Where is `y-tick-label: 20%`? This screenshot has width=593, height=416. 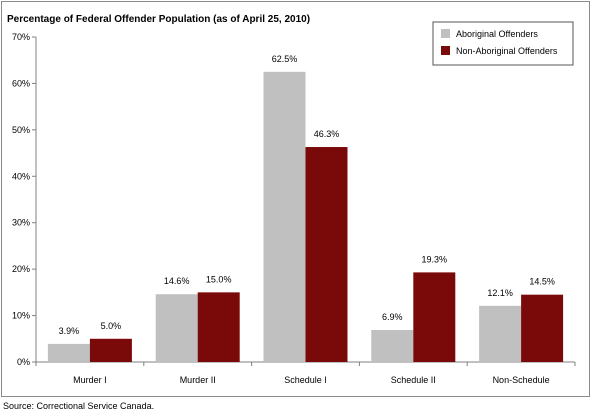 y-tick-label: 20% is located at coordinates (21, 269).